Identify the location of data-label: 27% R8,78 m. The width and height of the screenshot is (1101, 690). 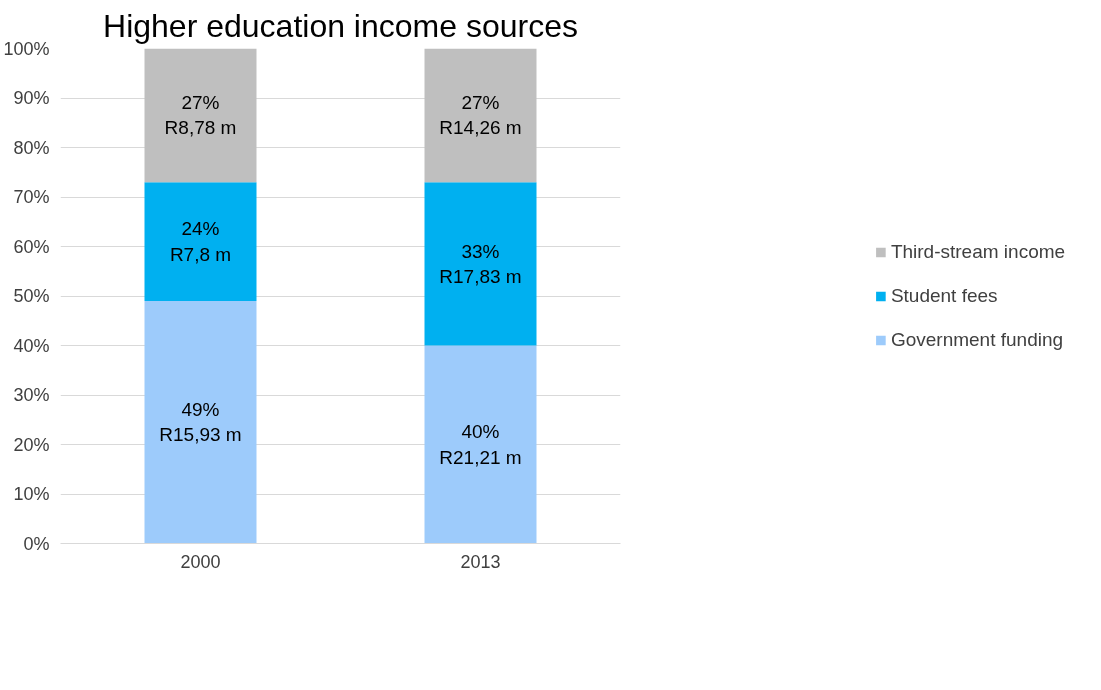
(200, 115).